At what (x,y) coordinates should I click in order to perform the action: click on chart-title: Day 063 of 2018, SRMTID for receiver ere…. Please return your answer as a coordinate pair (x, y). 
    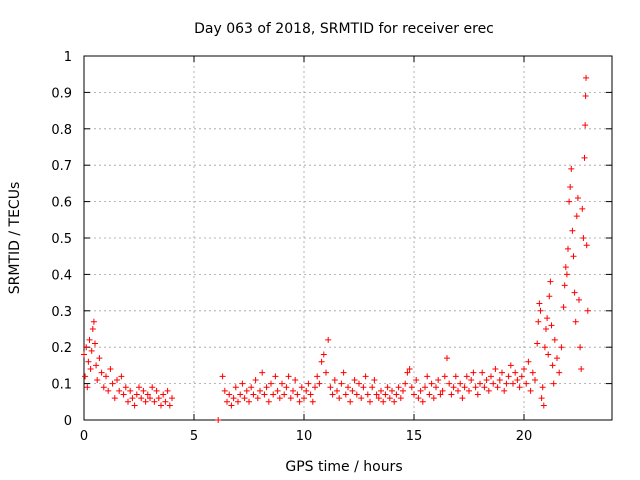
    Looking at the image, I should click on (344, 29).